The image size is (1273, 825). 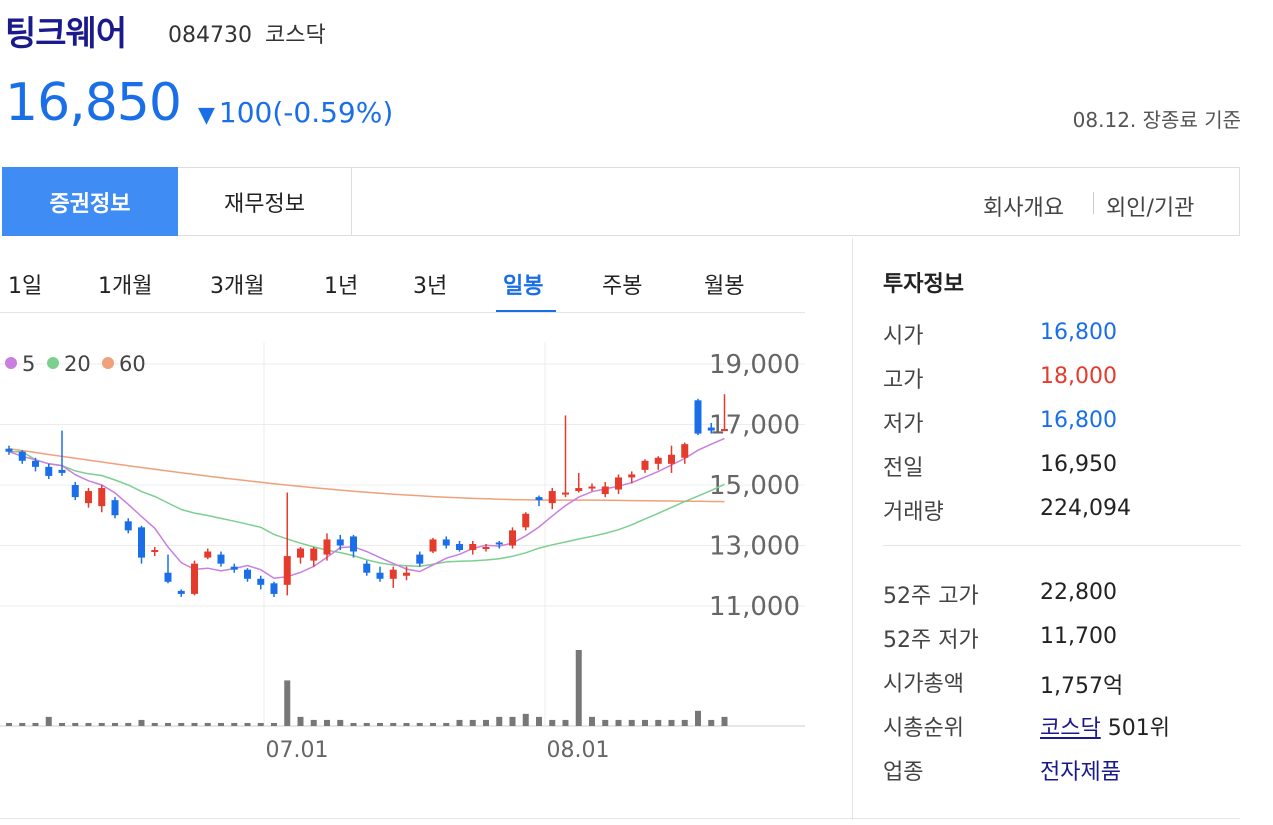 What do you see at coordinates (903, 468) in the screenshot?
I see `prev-close-label: 전일` at bounding box center [903, 468].